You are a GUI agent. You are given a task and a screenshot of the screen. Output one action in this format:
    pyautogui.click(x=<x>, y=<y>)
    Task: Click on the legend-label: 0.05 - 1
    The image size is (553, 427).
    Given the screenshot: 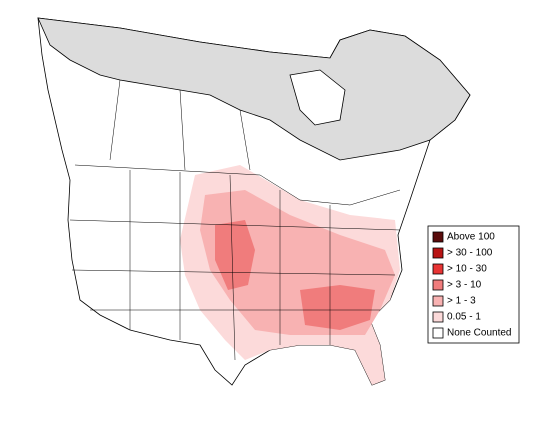 What is the action you would take?
    pyautogui.click(x=464, y=317)
    